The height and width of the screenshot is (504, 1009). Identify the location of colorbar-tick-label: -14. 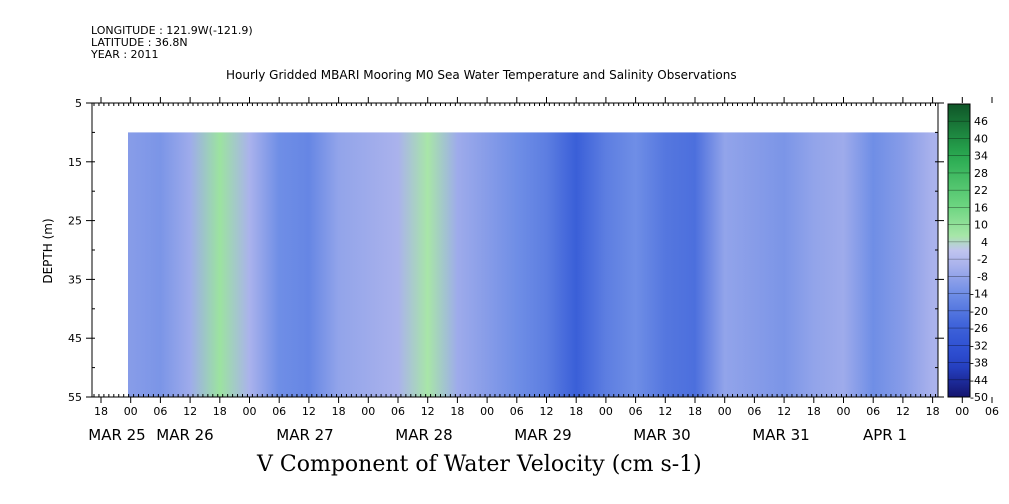
(979, 294).